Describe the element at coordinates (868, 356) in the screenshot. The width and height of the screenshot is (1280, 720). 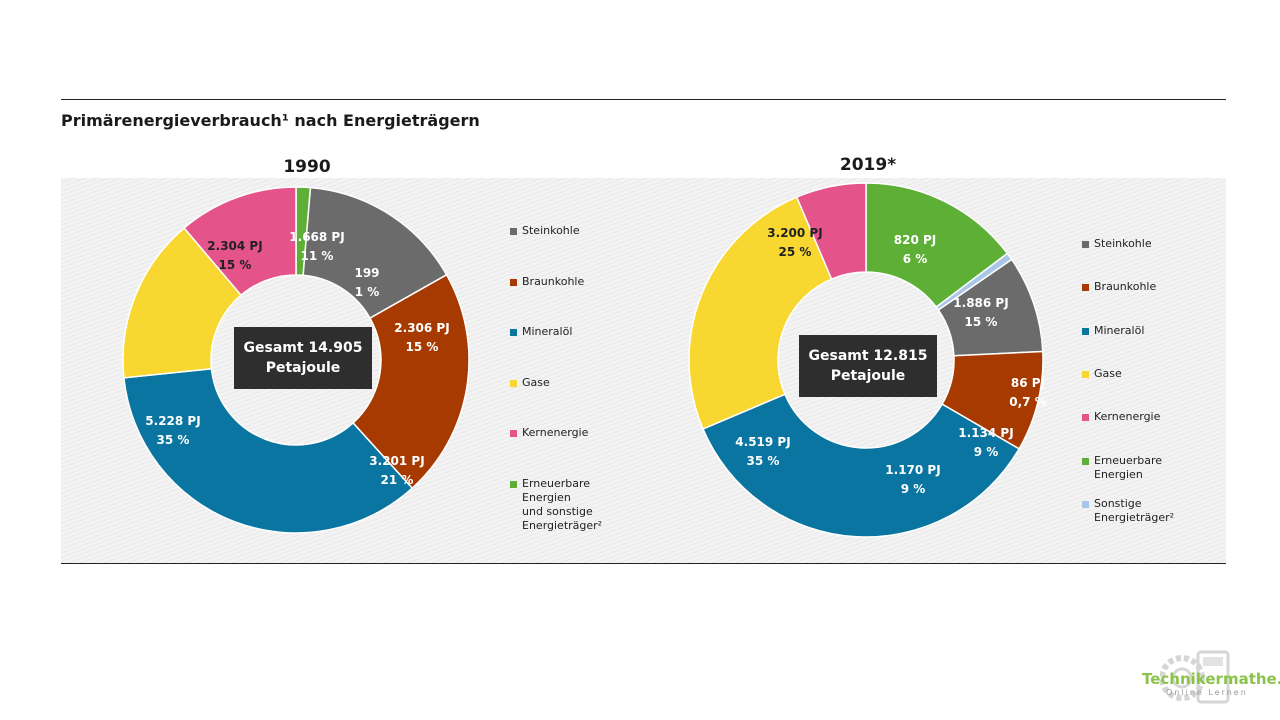
I see `total-label: Gesamt 12.815` at that location.